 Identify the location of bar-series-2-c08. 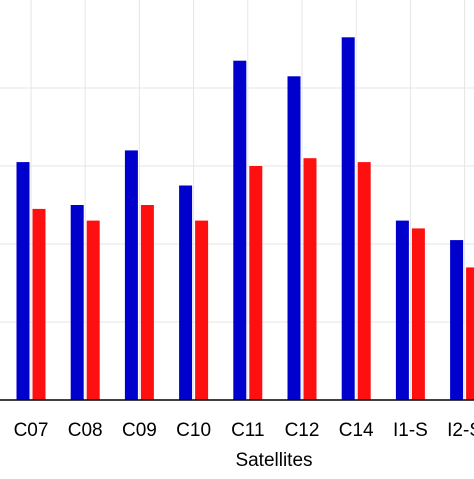
(93, 310).